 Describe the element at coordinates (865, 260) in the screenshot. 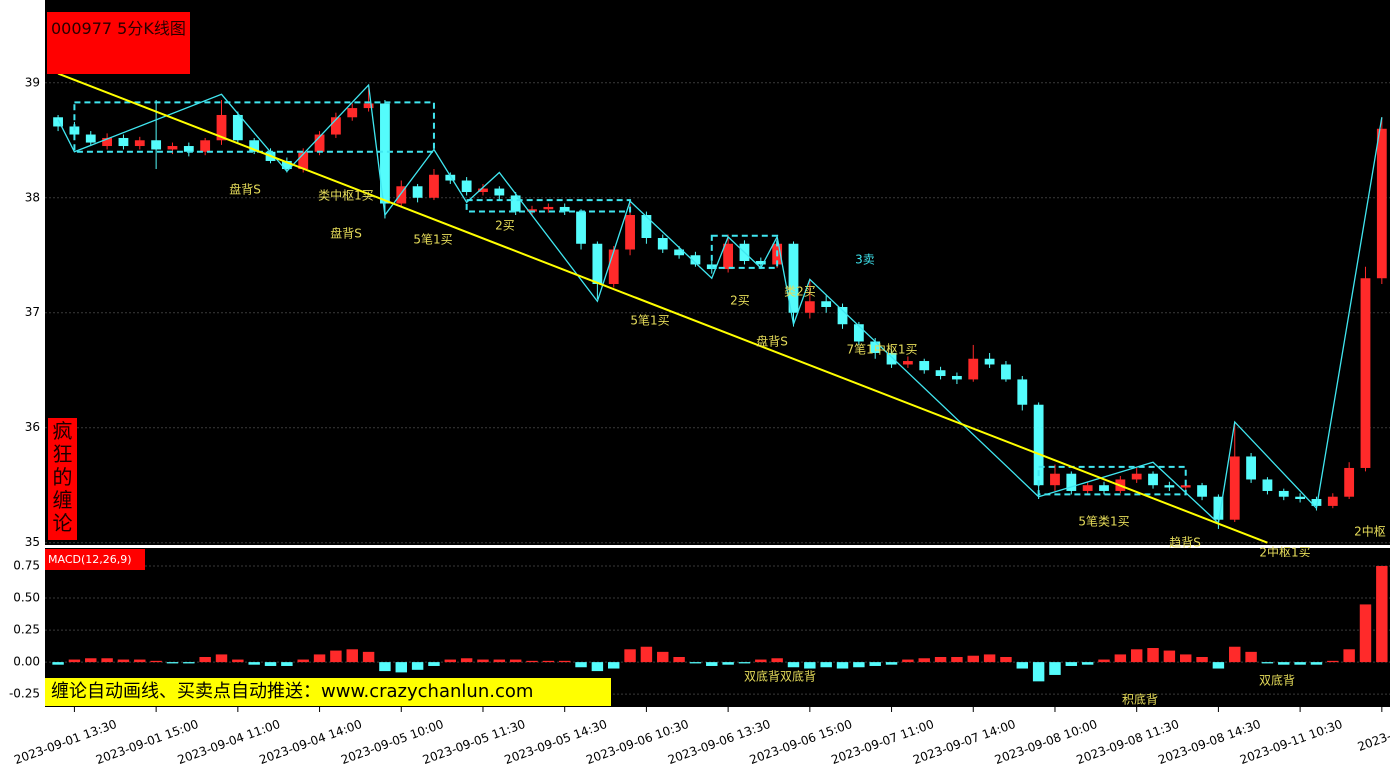

I see `annotation: 3卖` at that location.